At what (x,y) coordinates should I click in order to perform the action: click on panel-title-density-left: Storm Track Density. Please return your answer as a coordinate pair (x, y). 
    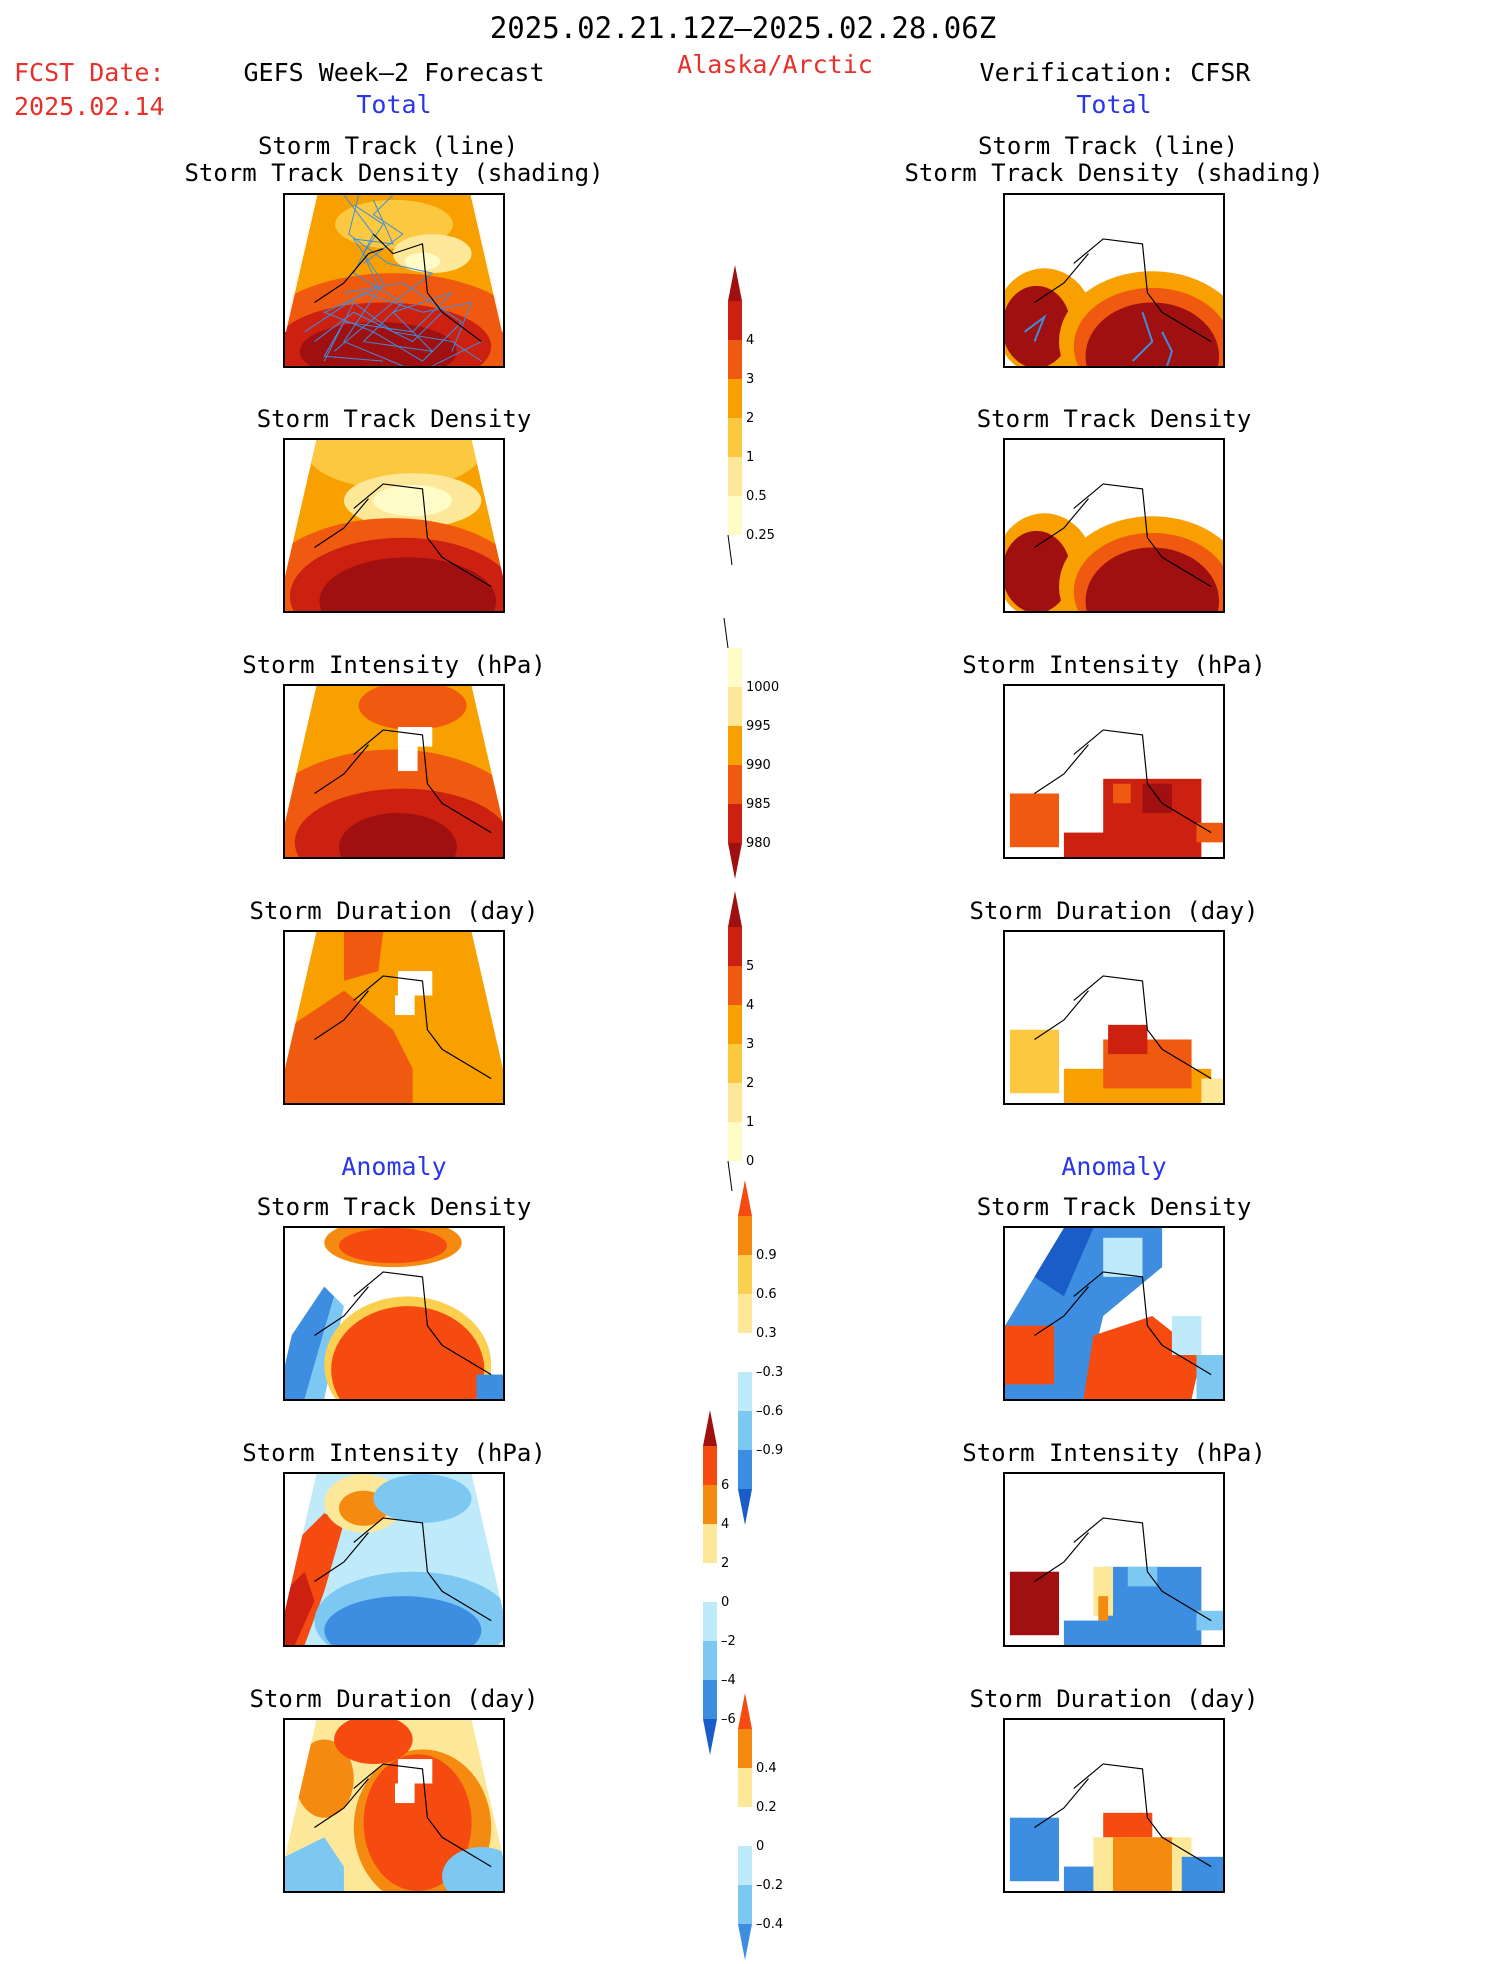
    Looking at the image, I should click on (394, 419).